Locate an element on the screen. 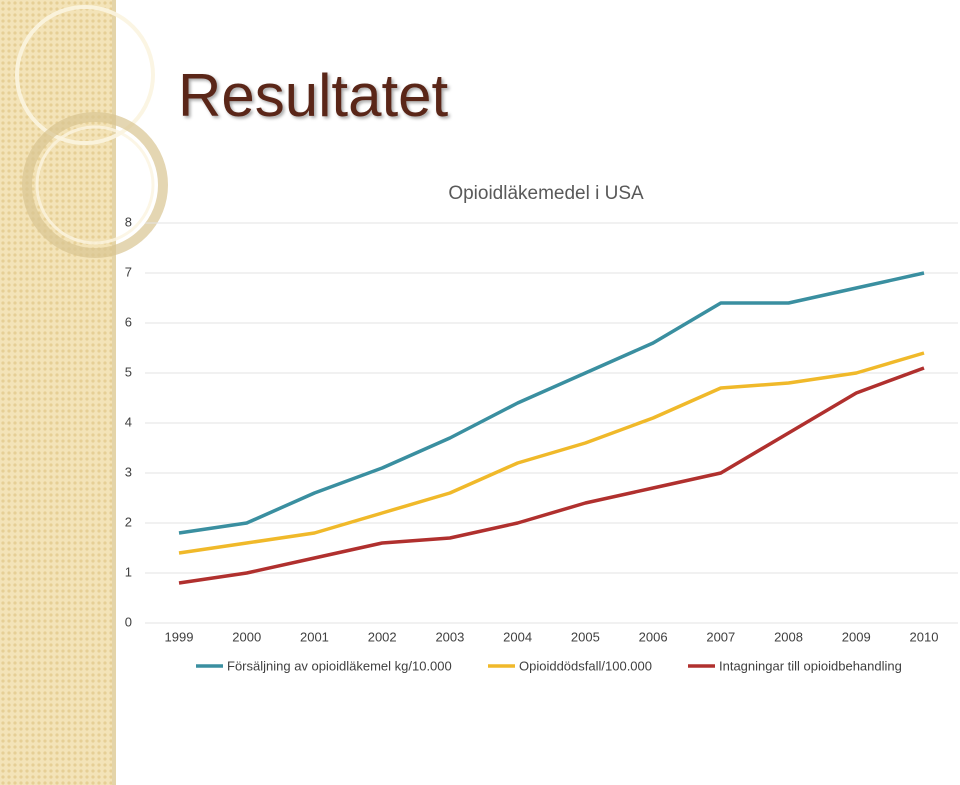 This screenshot has height=785, width=960. x-tick-label: 2006 is located at coordinates (653, 636).